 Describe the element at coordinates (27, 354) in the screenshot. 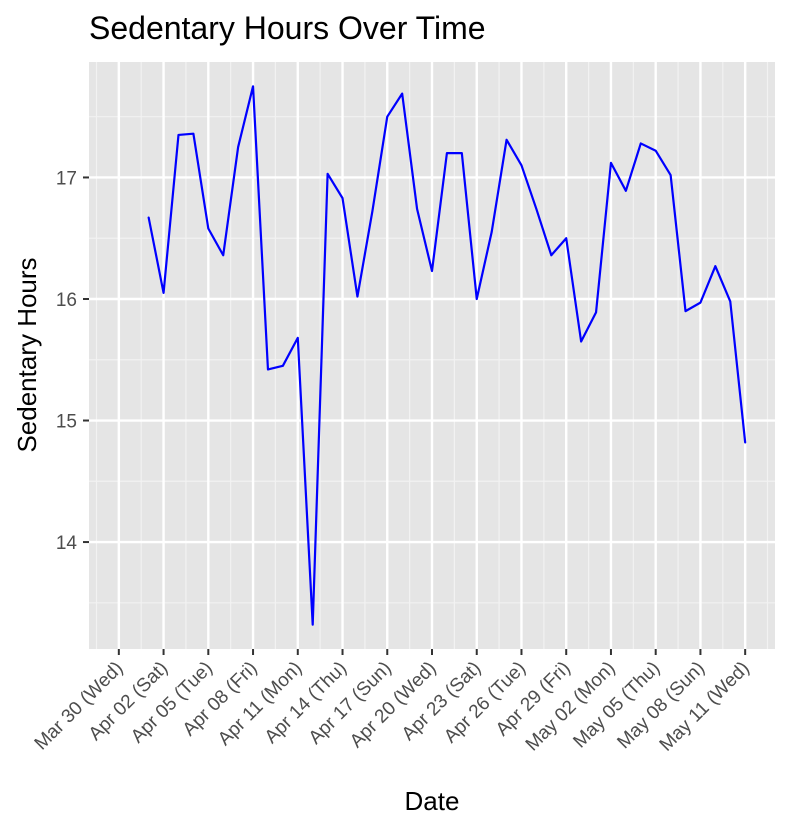

I see `y-axis-title: Sedentary Hours` at that location.